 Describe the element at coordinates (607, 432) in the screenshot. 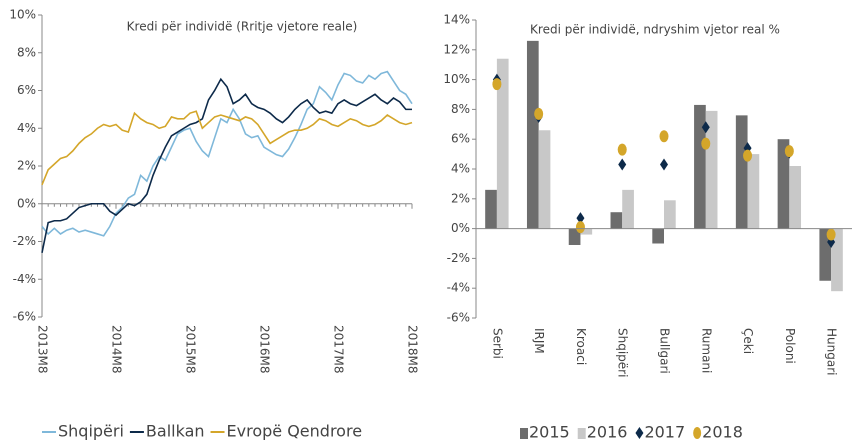

I see `legend-label: 2016` at that location.